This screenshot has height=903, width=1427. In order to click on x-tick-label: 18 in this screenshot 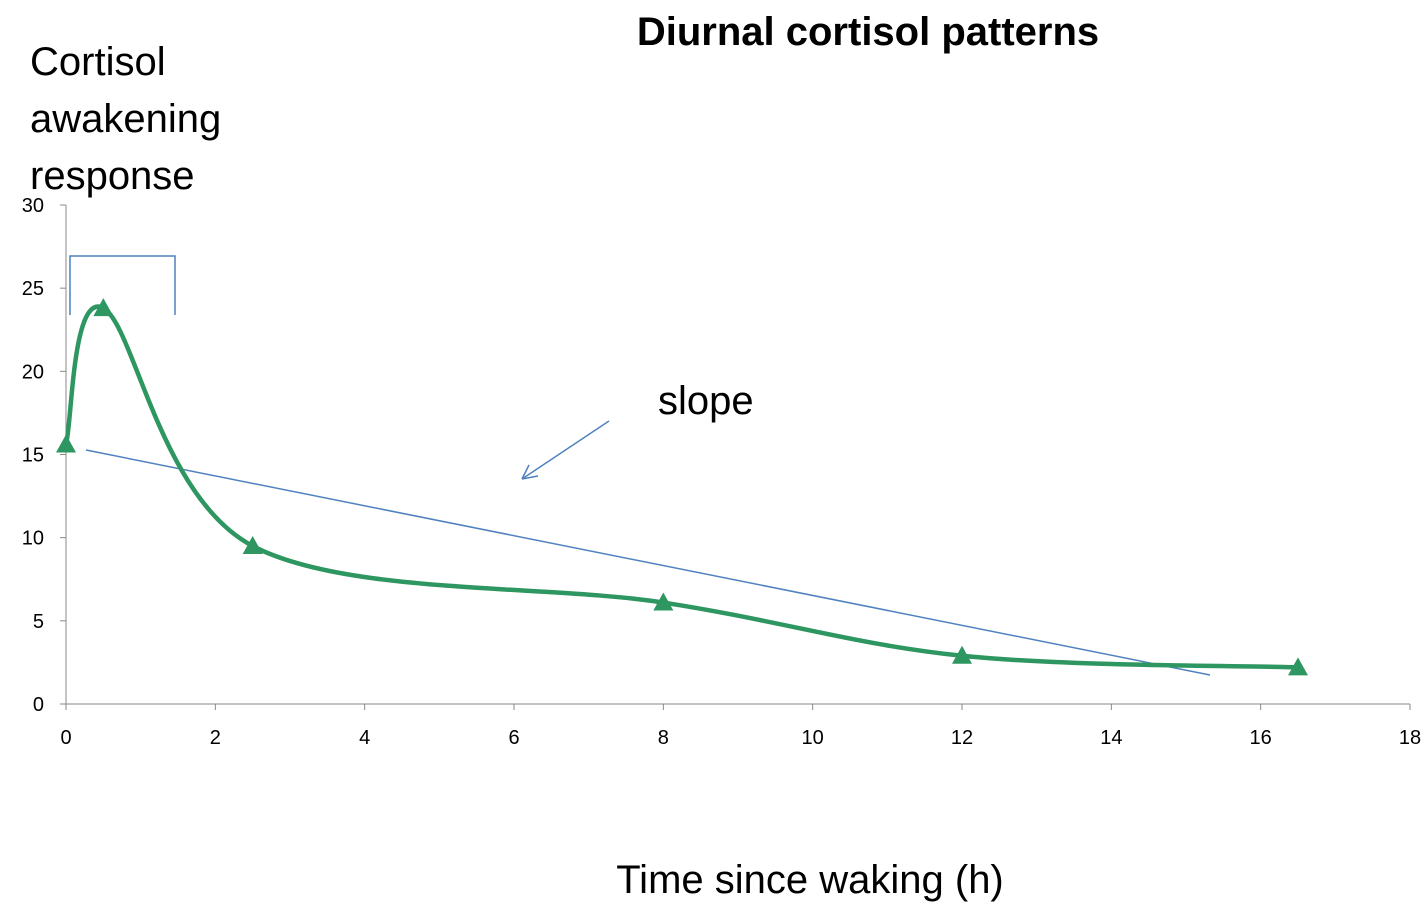, I will do `click(1410, 738)`.